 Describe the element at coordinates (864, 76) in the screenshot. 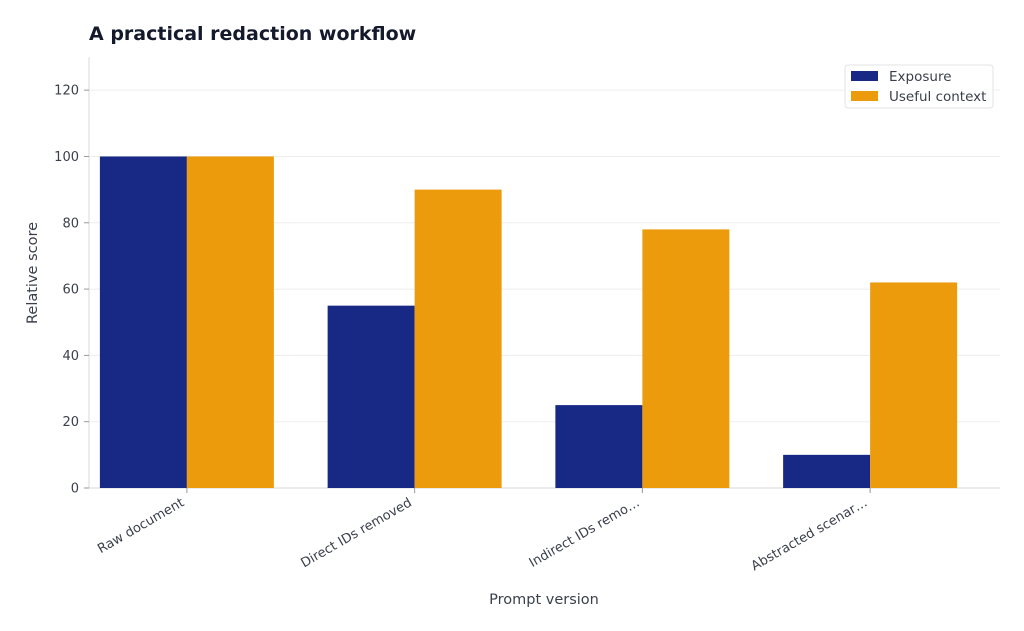

I see `legend-swatch-exposure` at that location.